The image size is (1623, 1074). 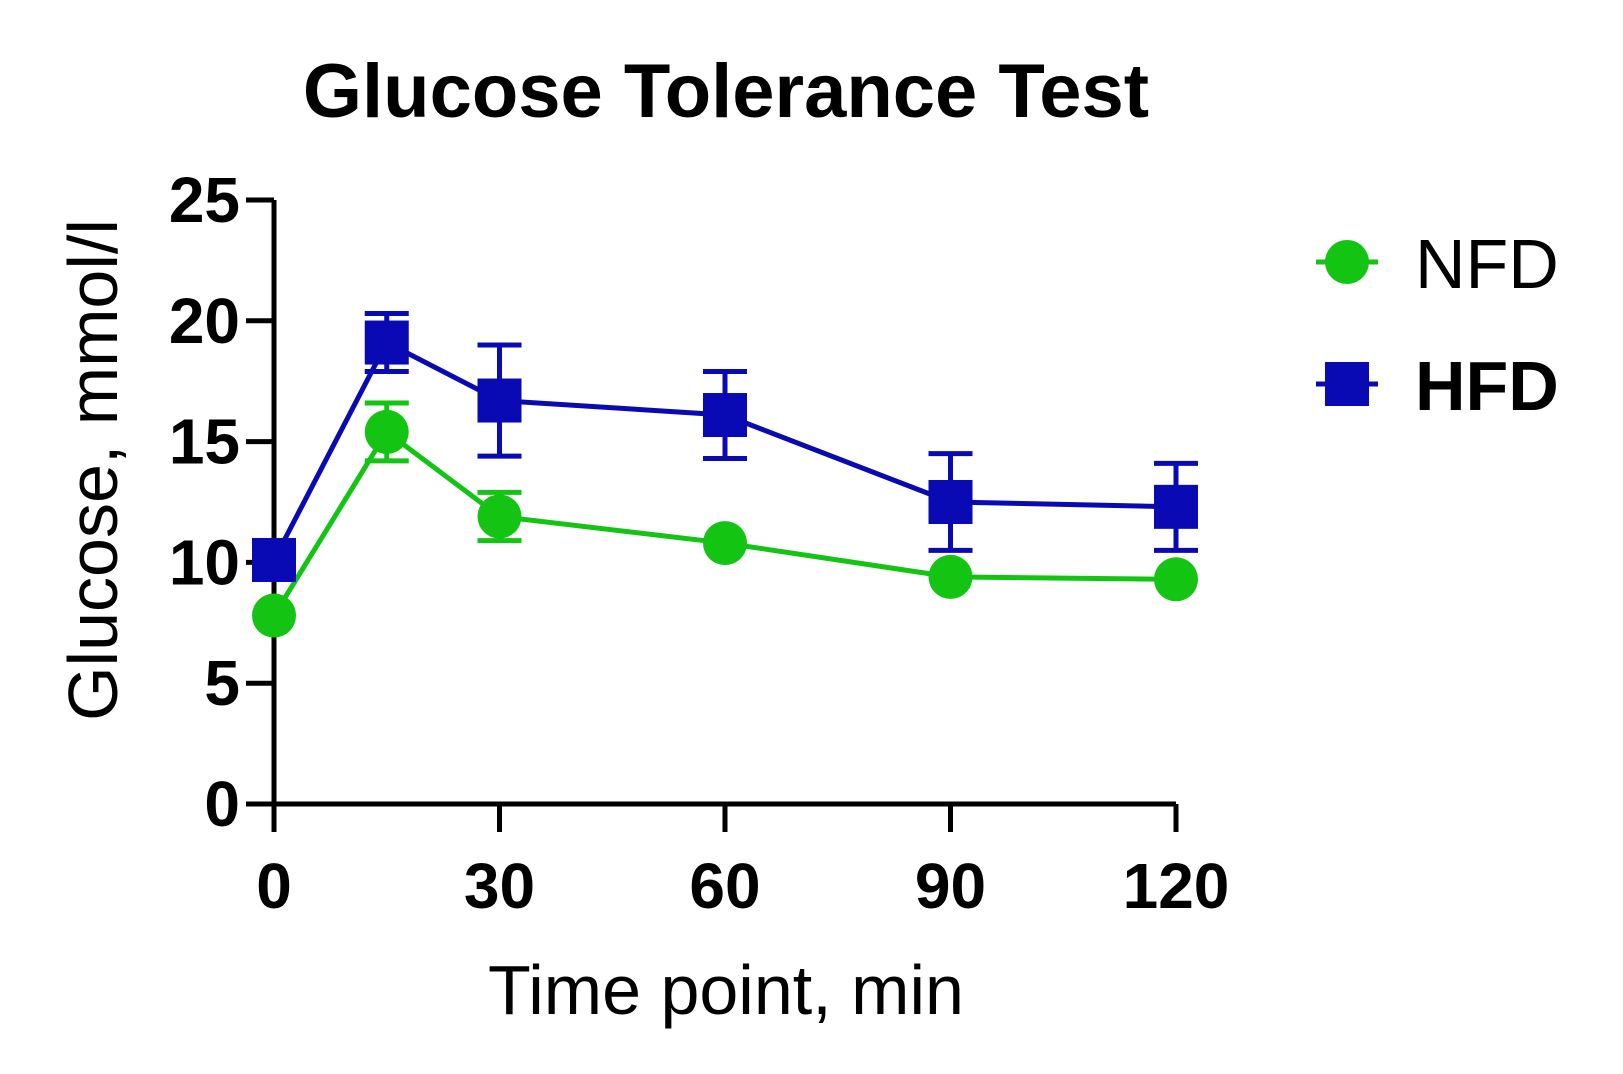 I want to click on legend-item-nfd: NFD, so click(x=1437, y=264).